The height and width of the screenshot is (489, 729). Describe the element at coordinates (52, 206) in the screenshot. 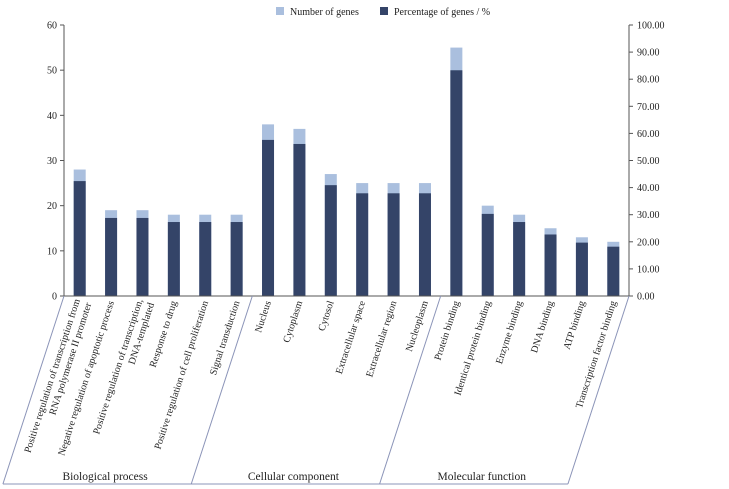

I see `left-axis-tick-label: 20` at that location.